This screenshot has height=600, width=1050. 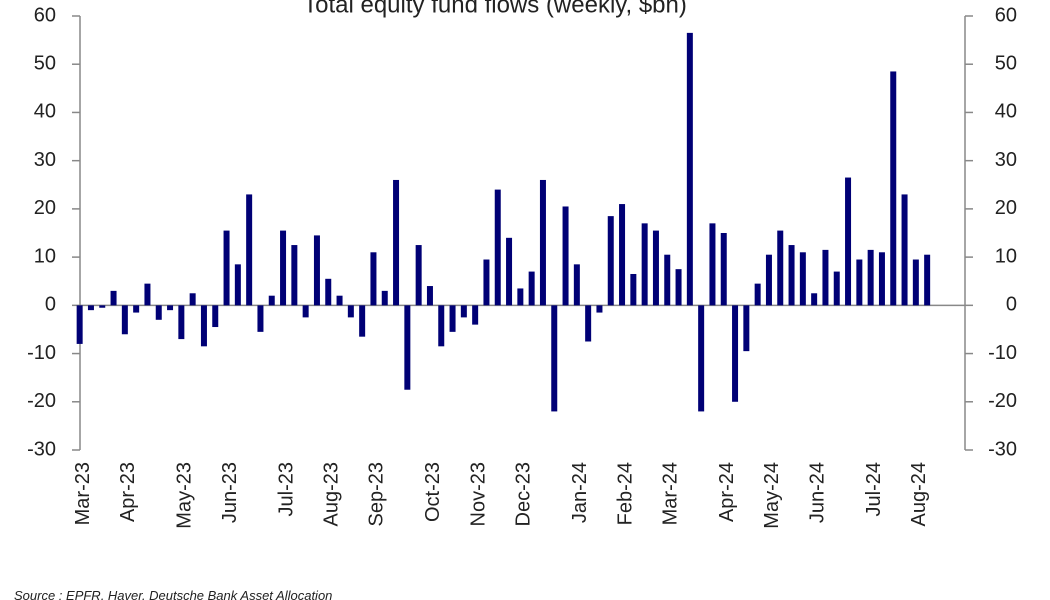 I want to click on x-tick-label: Jan-24, so click(x=580, y=492).